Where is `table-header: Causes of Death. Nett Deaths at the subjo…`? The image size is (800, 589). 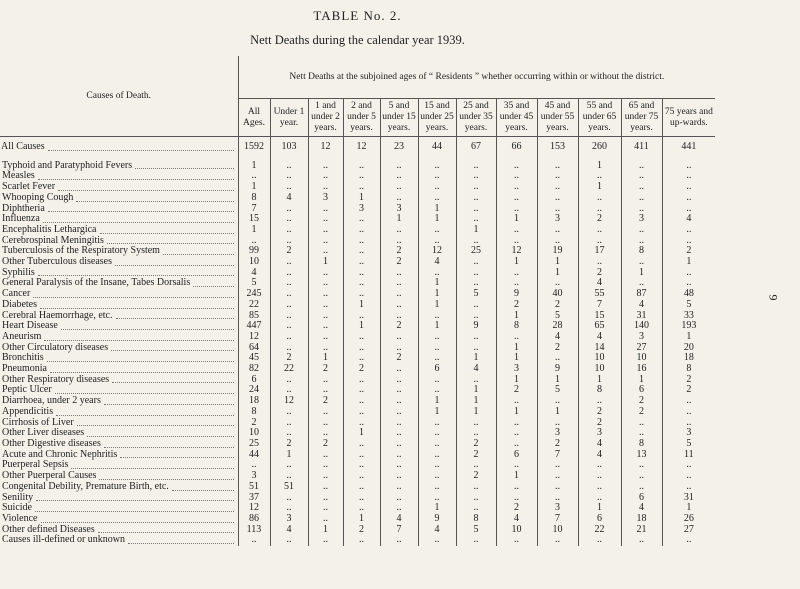 table-header: Causes of Death. Nett Deaths at the subjo… is located at coordinates (358, 96).